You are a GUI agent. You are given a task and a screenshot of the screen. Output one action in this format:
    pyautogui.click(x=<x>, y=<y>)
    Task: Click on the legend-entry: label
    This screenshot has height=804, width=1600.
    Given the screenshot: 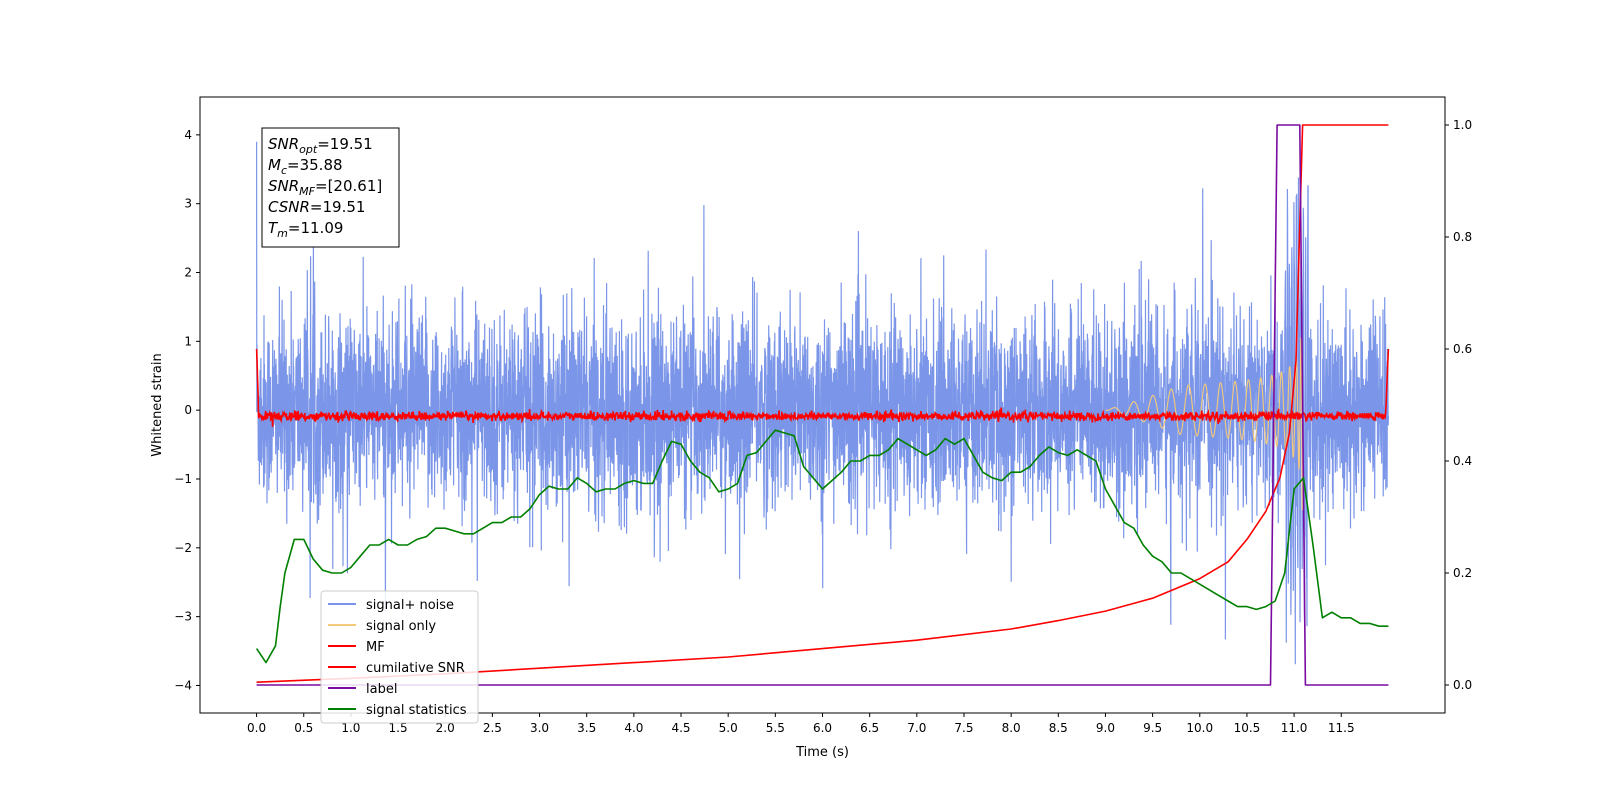 What is the action you would take?
    pyautogui.click(x=381, y=689)
    